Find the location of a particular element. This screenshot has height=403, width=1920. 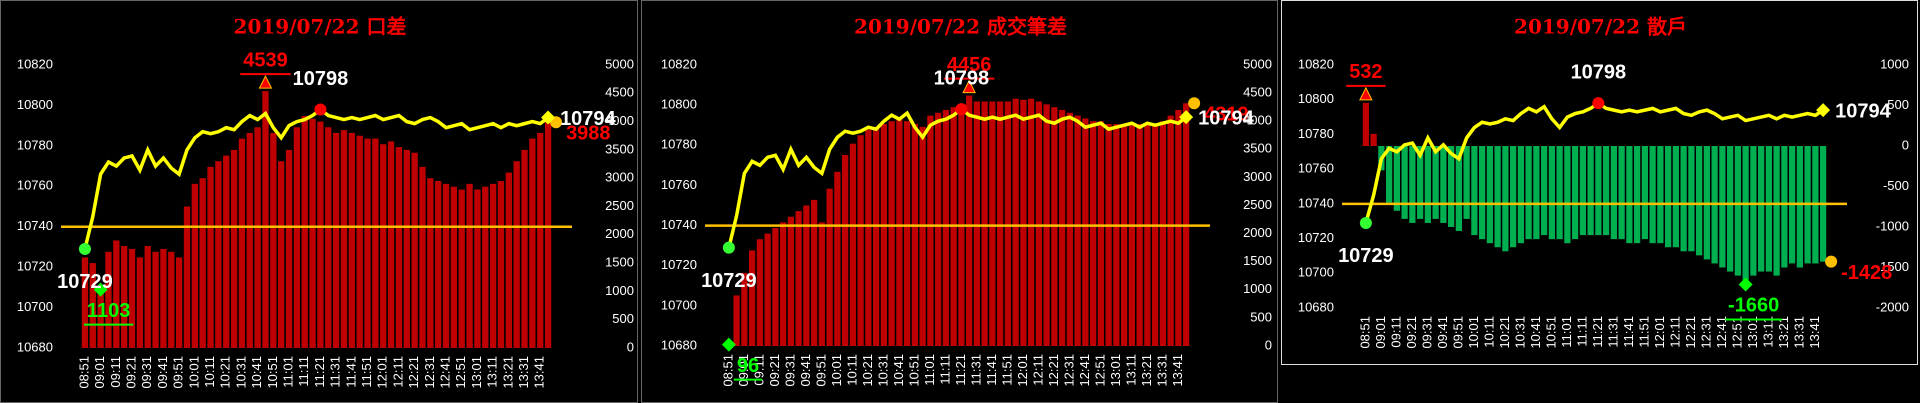

x-tick-label: 11:11 is located at coordinates (944, 369).